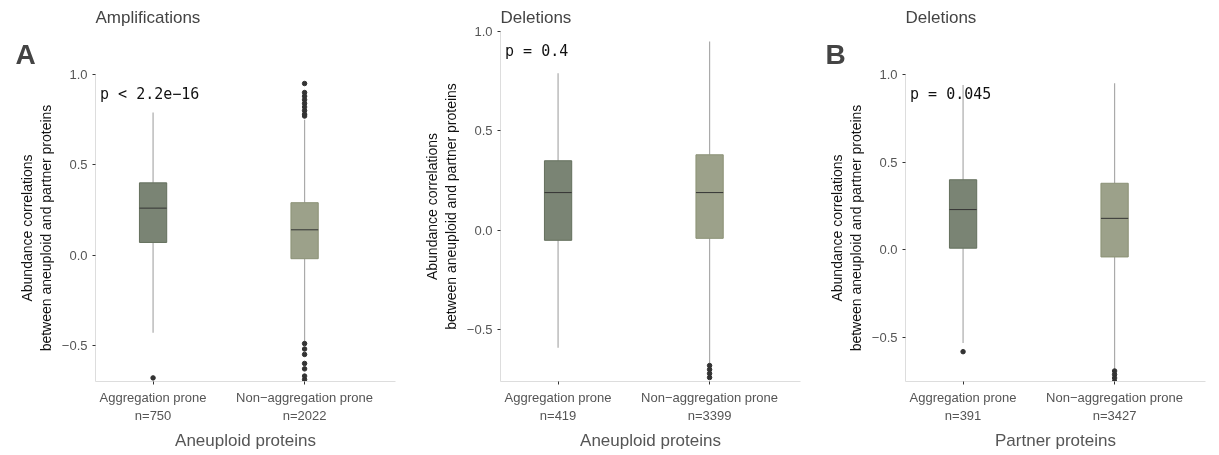 This screenshot has width=1219, height=455. I want to click on x-tick-label: Aggregation prone n=419, so click(558, 406).